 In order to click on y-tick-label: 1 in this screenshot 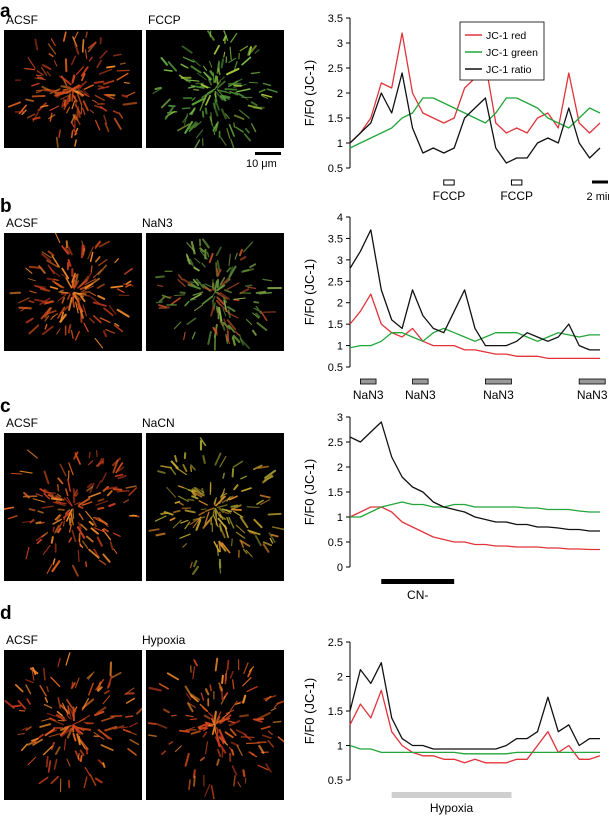, I will do `click(340, 518)`.